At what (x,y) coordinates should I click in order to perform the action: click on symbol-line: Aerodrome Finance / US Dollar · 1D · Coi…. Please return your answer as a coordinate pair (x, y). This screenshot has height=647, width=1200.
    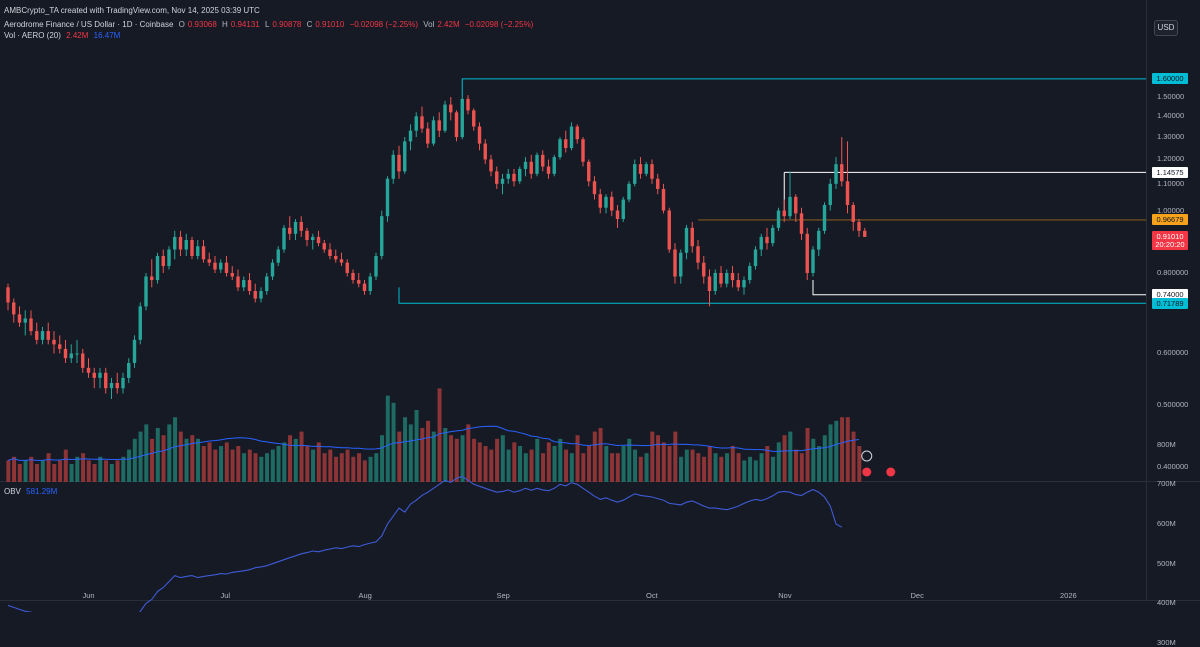
    Looking at the image, I should click on (270, 24).